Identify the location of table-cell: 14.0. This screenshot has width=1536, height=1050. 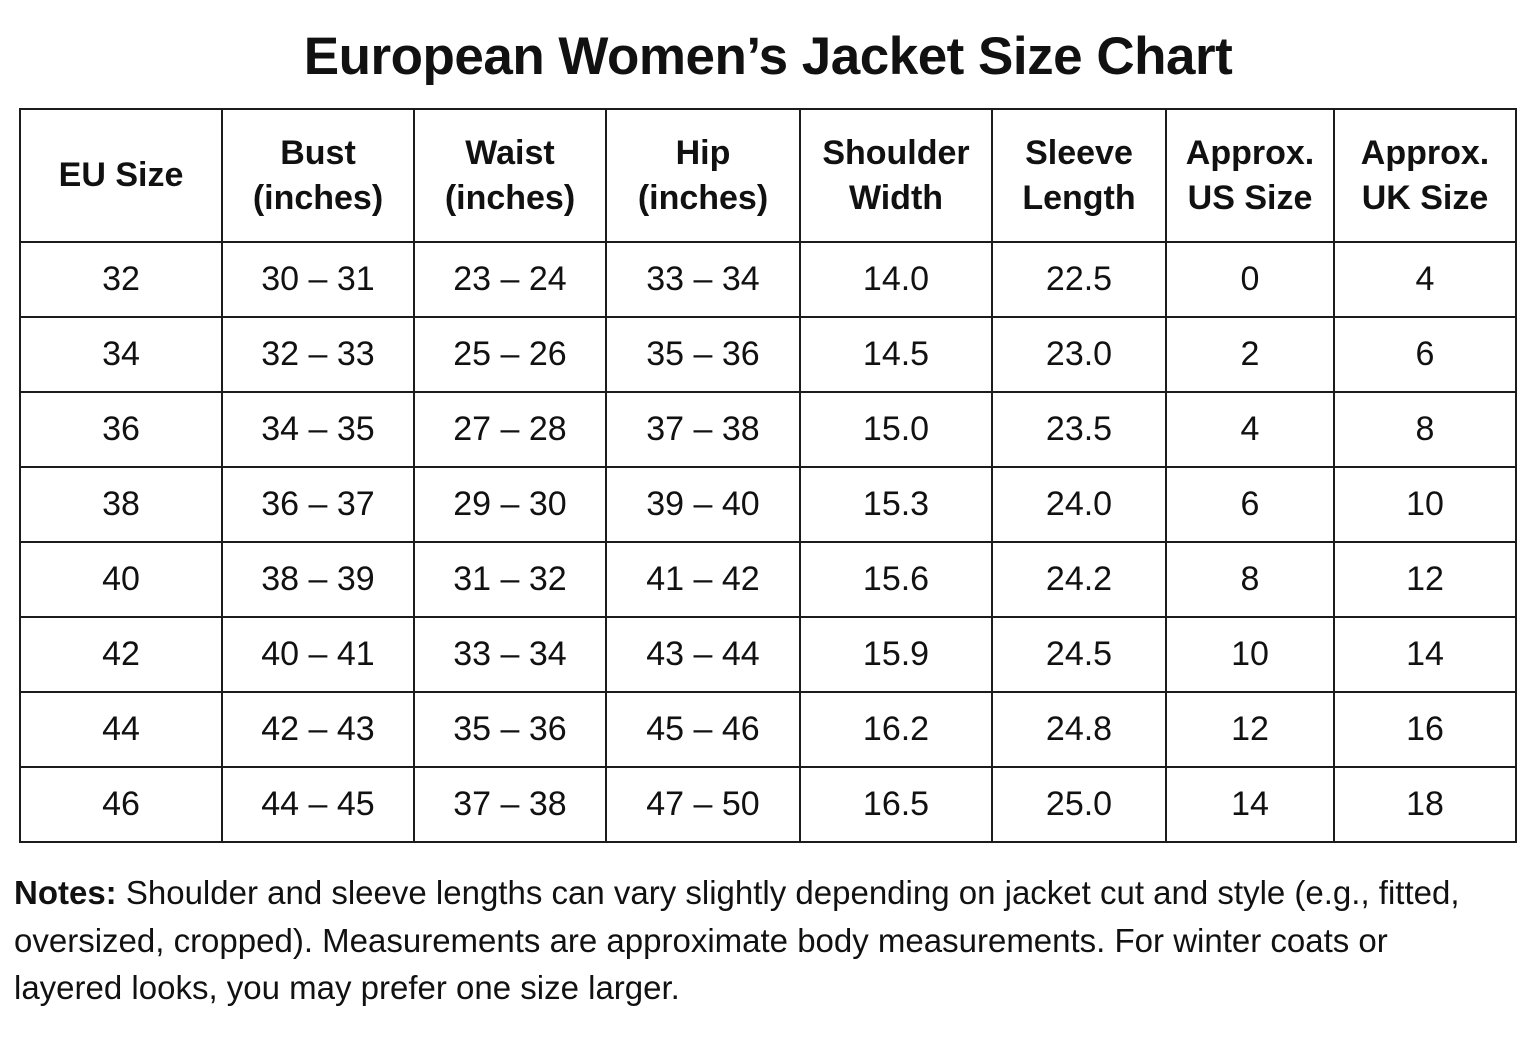
(896, 279).